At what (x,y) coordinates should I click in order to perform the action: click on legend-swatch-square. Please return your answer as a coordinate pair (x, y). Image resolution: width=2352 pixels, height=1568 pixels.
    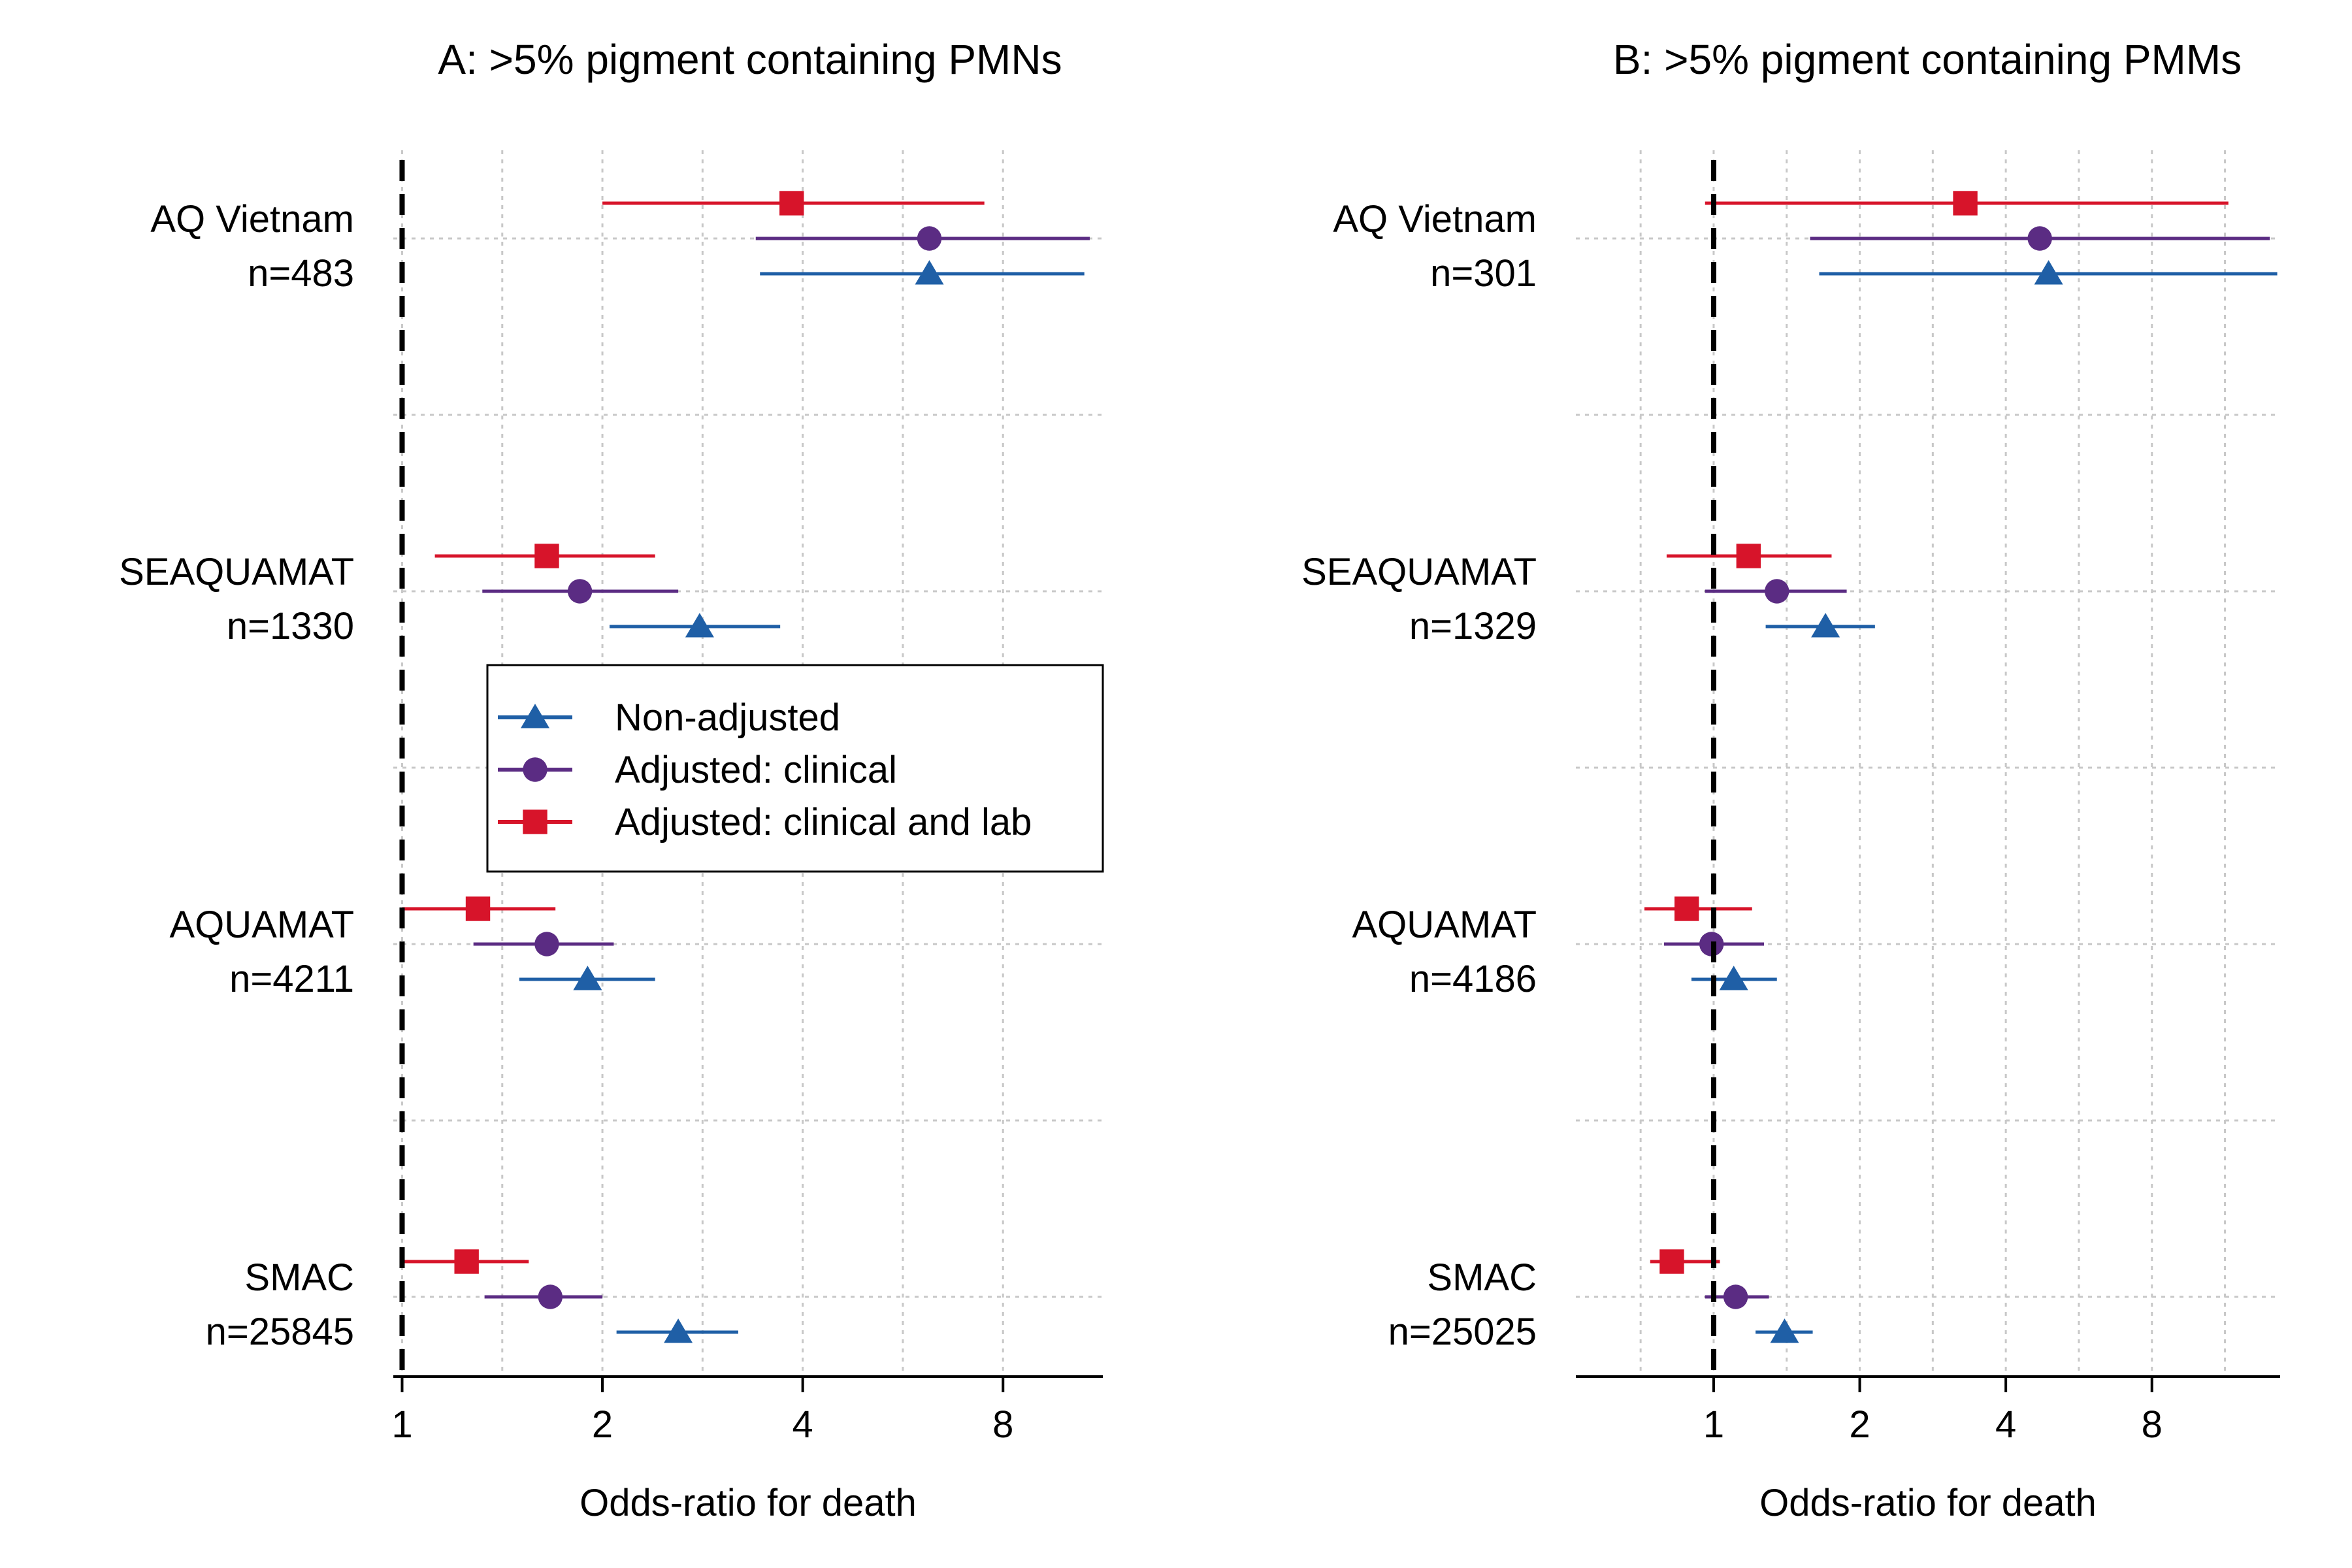
    Looking at the image, I should click on (535, 821).